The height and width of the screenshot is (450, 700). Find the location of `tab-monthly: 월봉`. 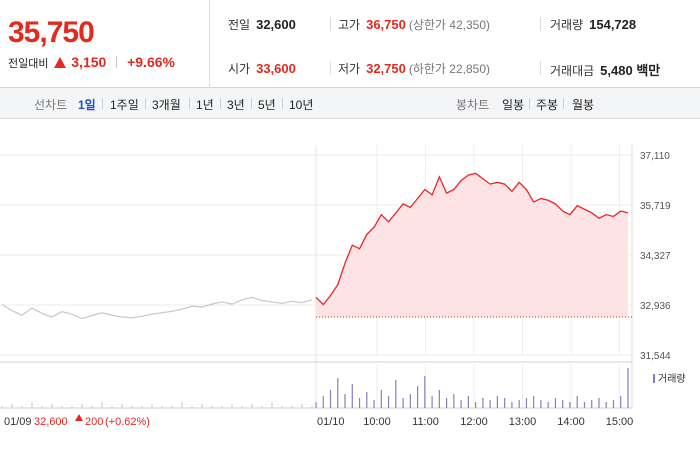

tab-monthly: 월봉 is located at coordinates (583, 105).